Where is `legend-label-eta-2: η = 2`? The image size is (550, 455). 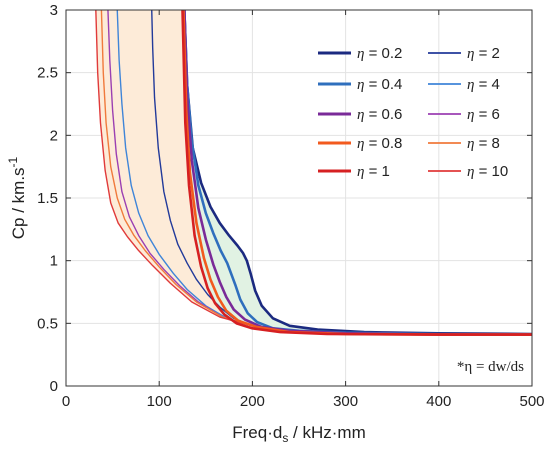
legend-label-eta-2: η = 2 is located at coordinates (483, 53).